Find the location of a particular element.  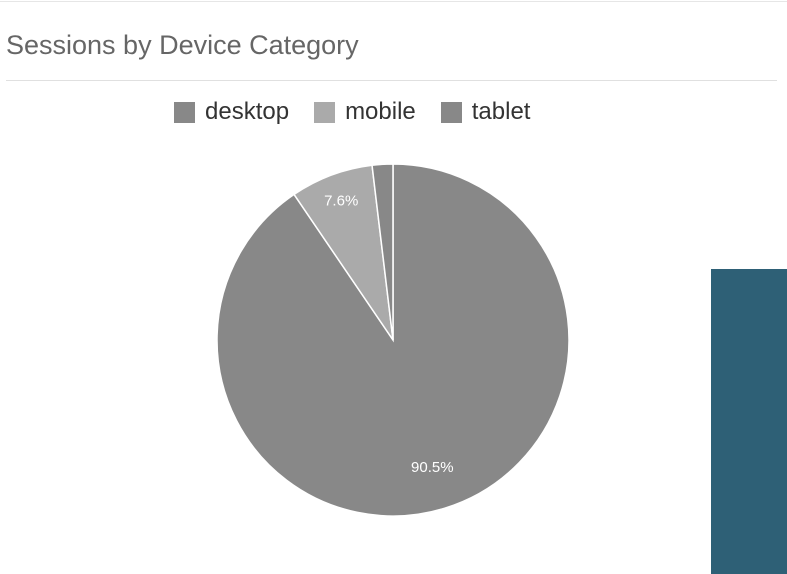

legend-label-mobile: mobile is located at coordinates (380, 111).